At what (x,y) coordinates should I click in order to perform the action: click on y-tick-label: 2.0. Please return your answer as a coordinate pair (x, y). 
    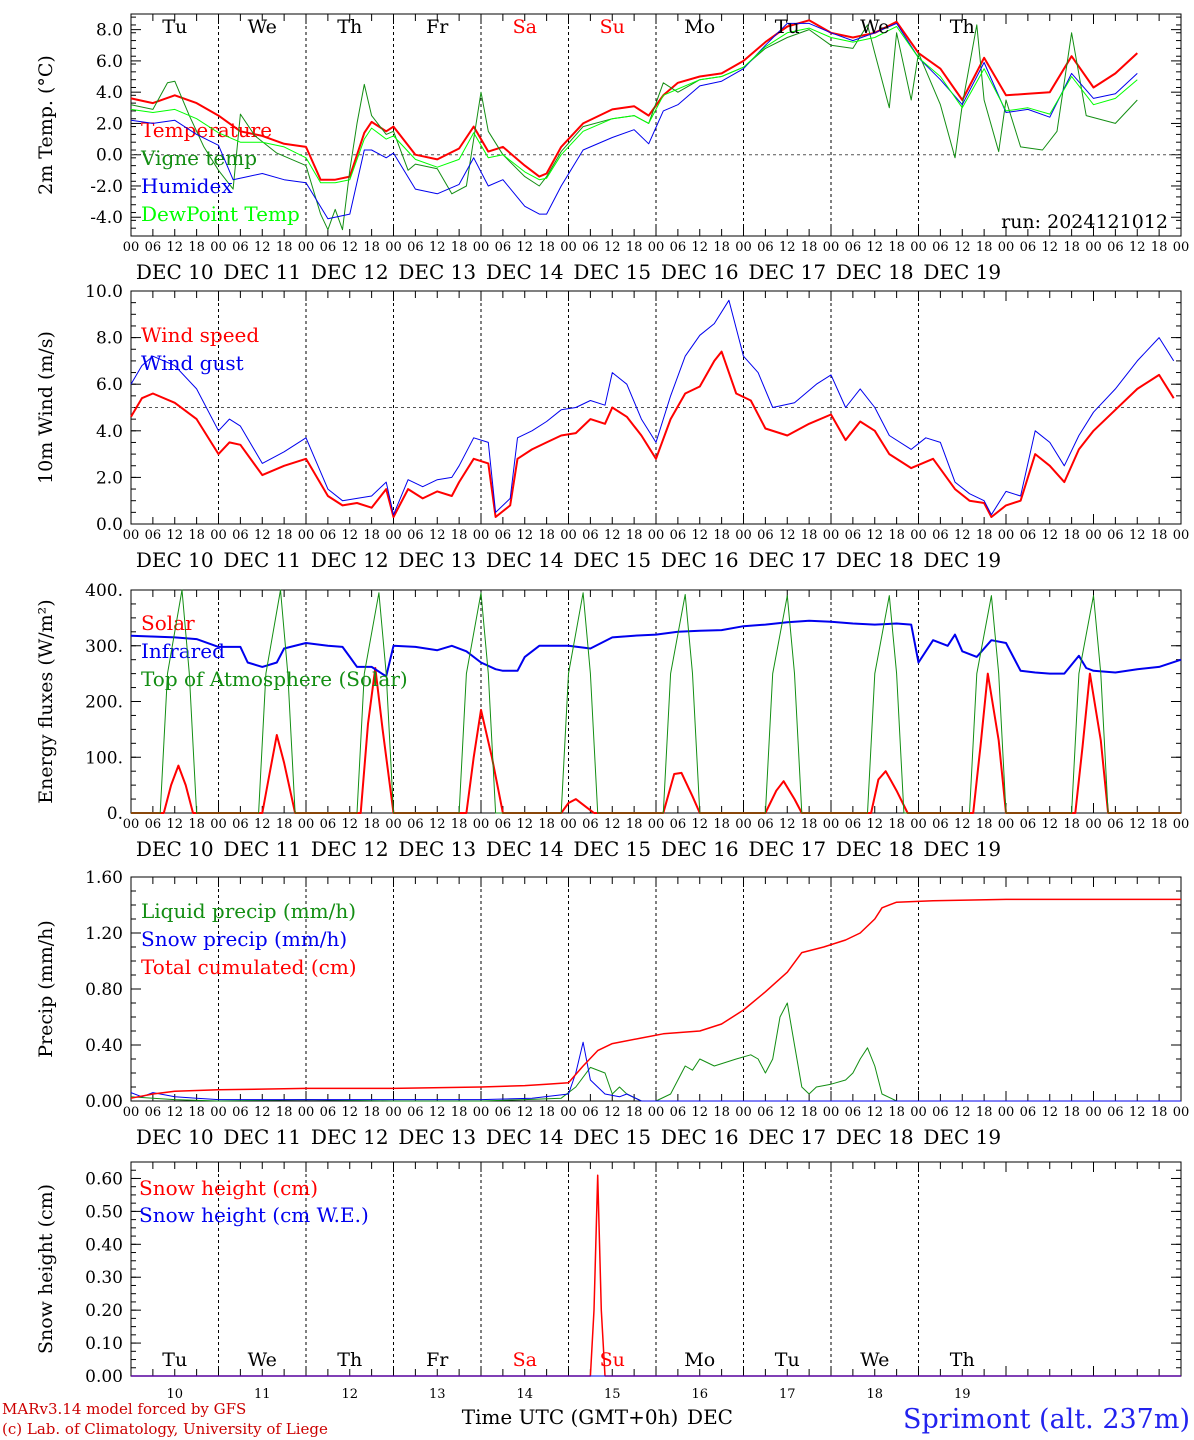
    Looking at the image, I should click on (109, 124).